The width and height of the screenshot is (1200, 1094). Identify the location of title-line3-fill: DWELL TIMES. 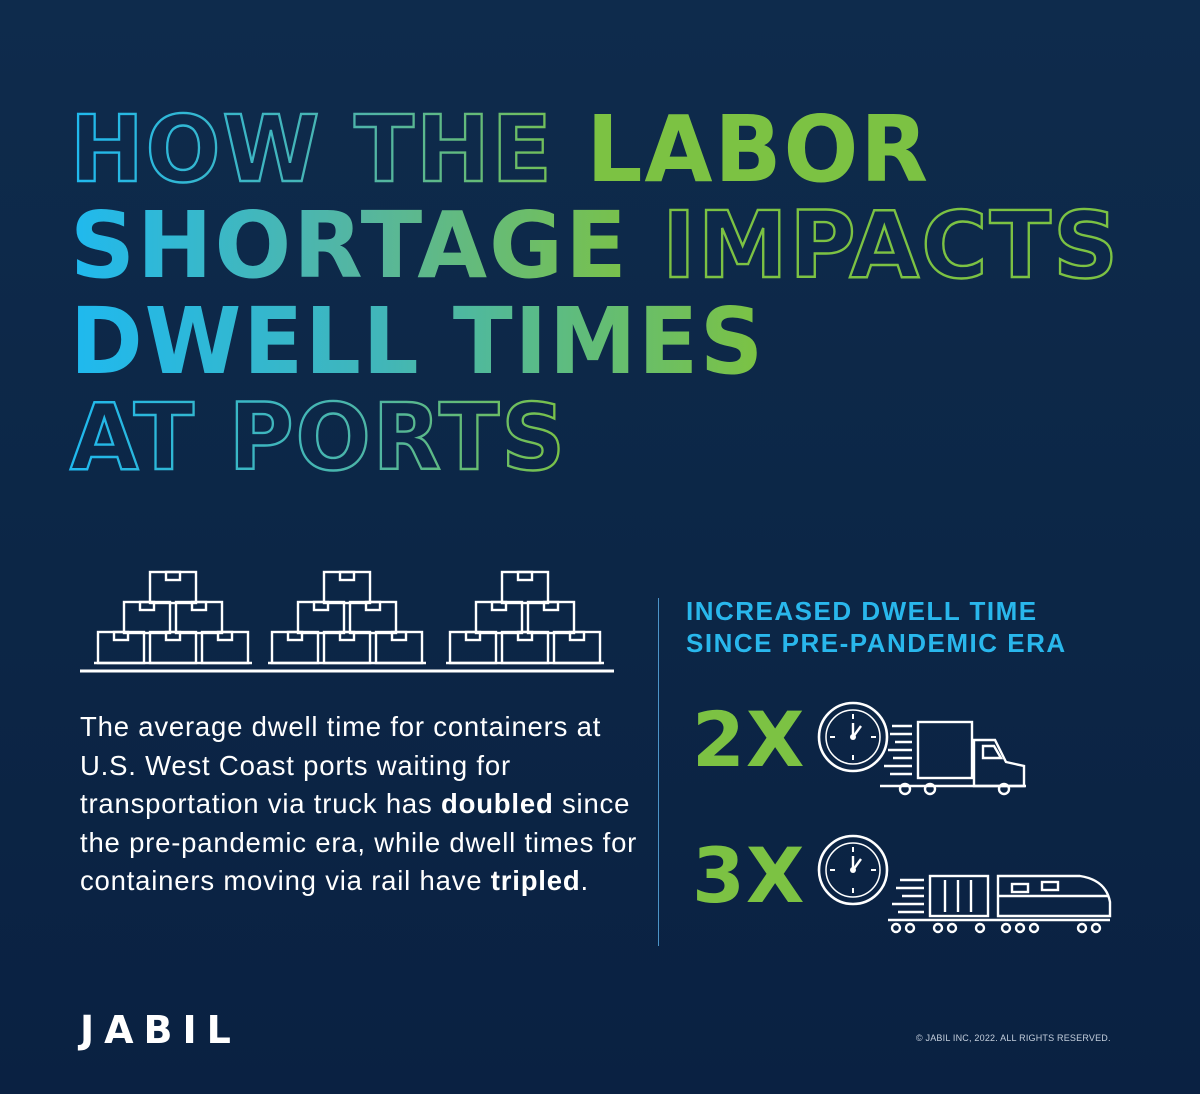
(417, 341).